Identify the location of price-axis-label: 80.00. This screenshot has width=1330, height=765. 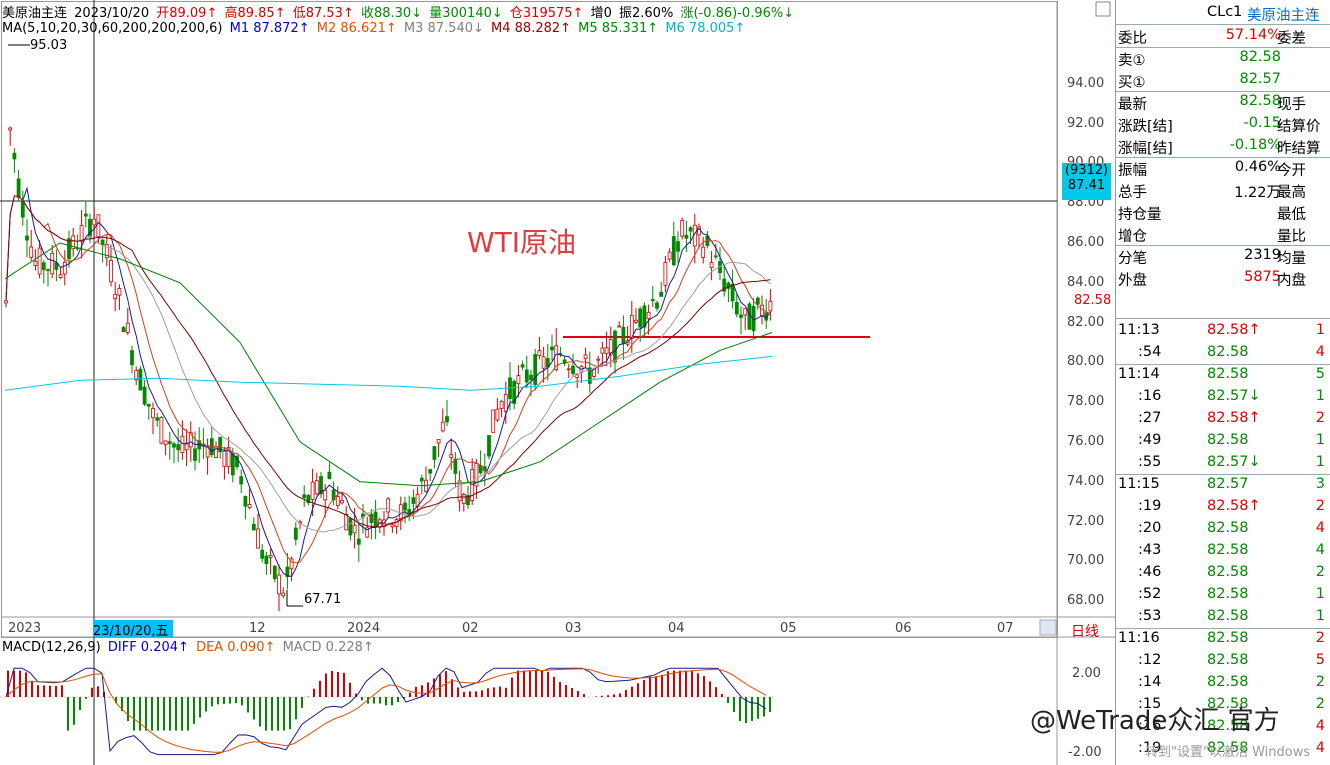
(1086, 362).